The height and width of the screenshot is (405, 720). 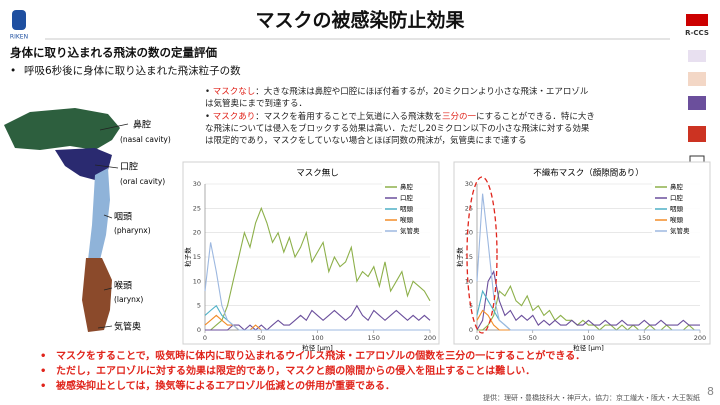 What do you see at coordinates (128, 299) in the screenshot?
I see `anatomy-label-en: (larynx)` at bounding box center [128, 299].